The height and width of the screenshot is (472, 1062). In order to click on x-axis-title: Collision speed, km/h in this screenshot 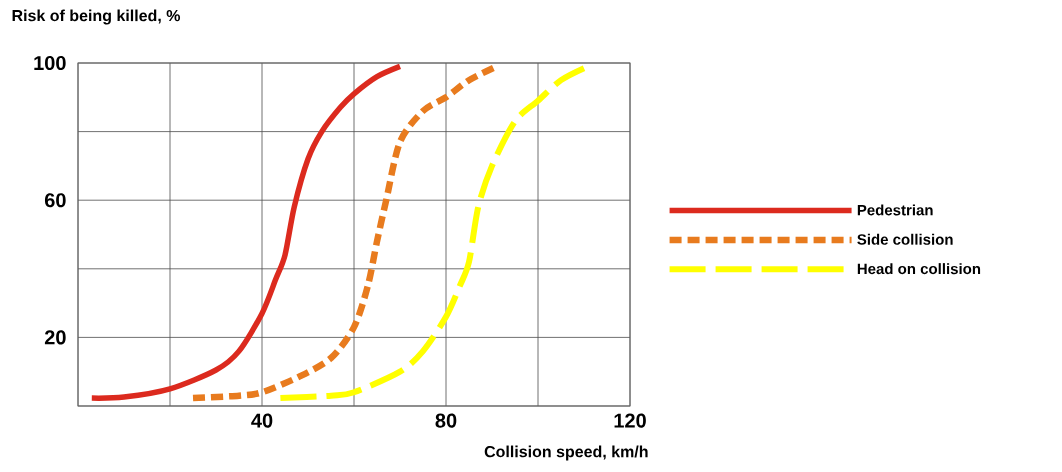, I will do `click(566, 453)`.